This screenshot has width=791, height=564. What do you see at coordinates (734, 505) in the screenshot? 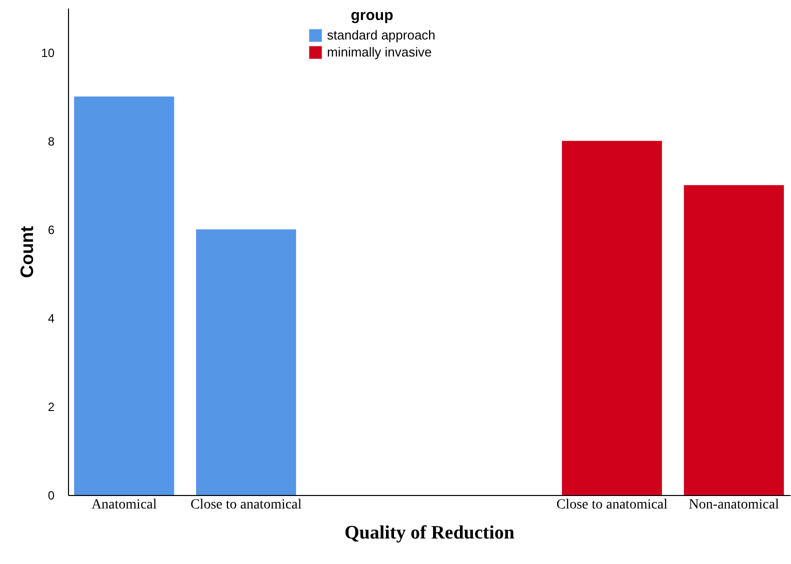
I see `x-tick-label: Non-anatomical` at bounding box center [734, 505].